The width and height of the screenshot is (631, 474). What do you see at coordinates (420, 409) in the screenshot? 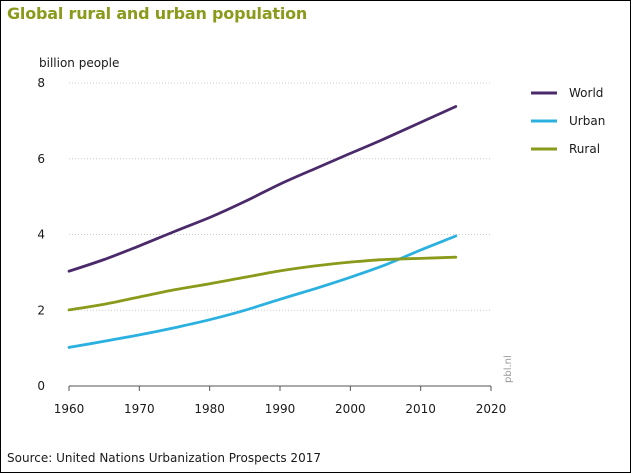
I see `x-tick-label-2010: 2010` at bounding box center [420, 409].